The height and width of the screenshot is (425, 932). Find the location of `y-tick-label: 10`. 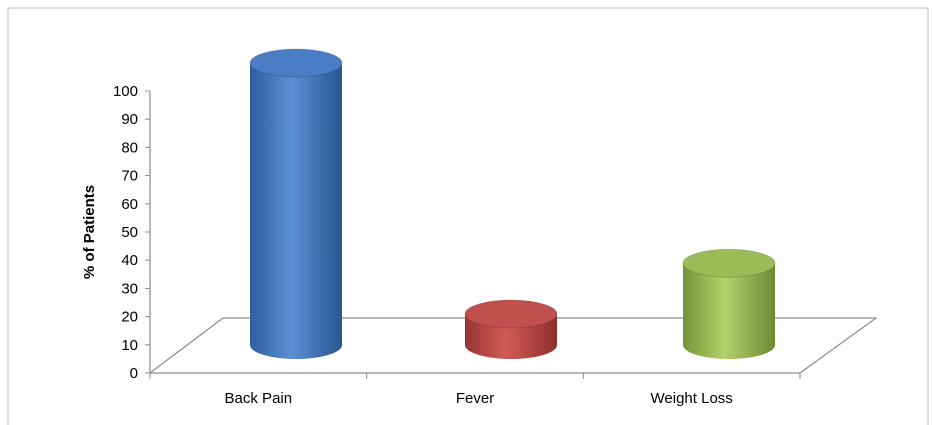

y-tick-label: 10 is located at coordinates (129, 345).